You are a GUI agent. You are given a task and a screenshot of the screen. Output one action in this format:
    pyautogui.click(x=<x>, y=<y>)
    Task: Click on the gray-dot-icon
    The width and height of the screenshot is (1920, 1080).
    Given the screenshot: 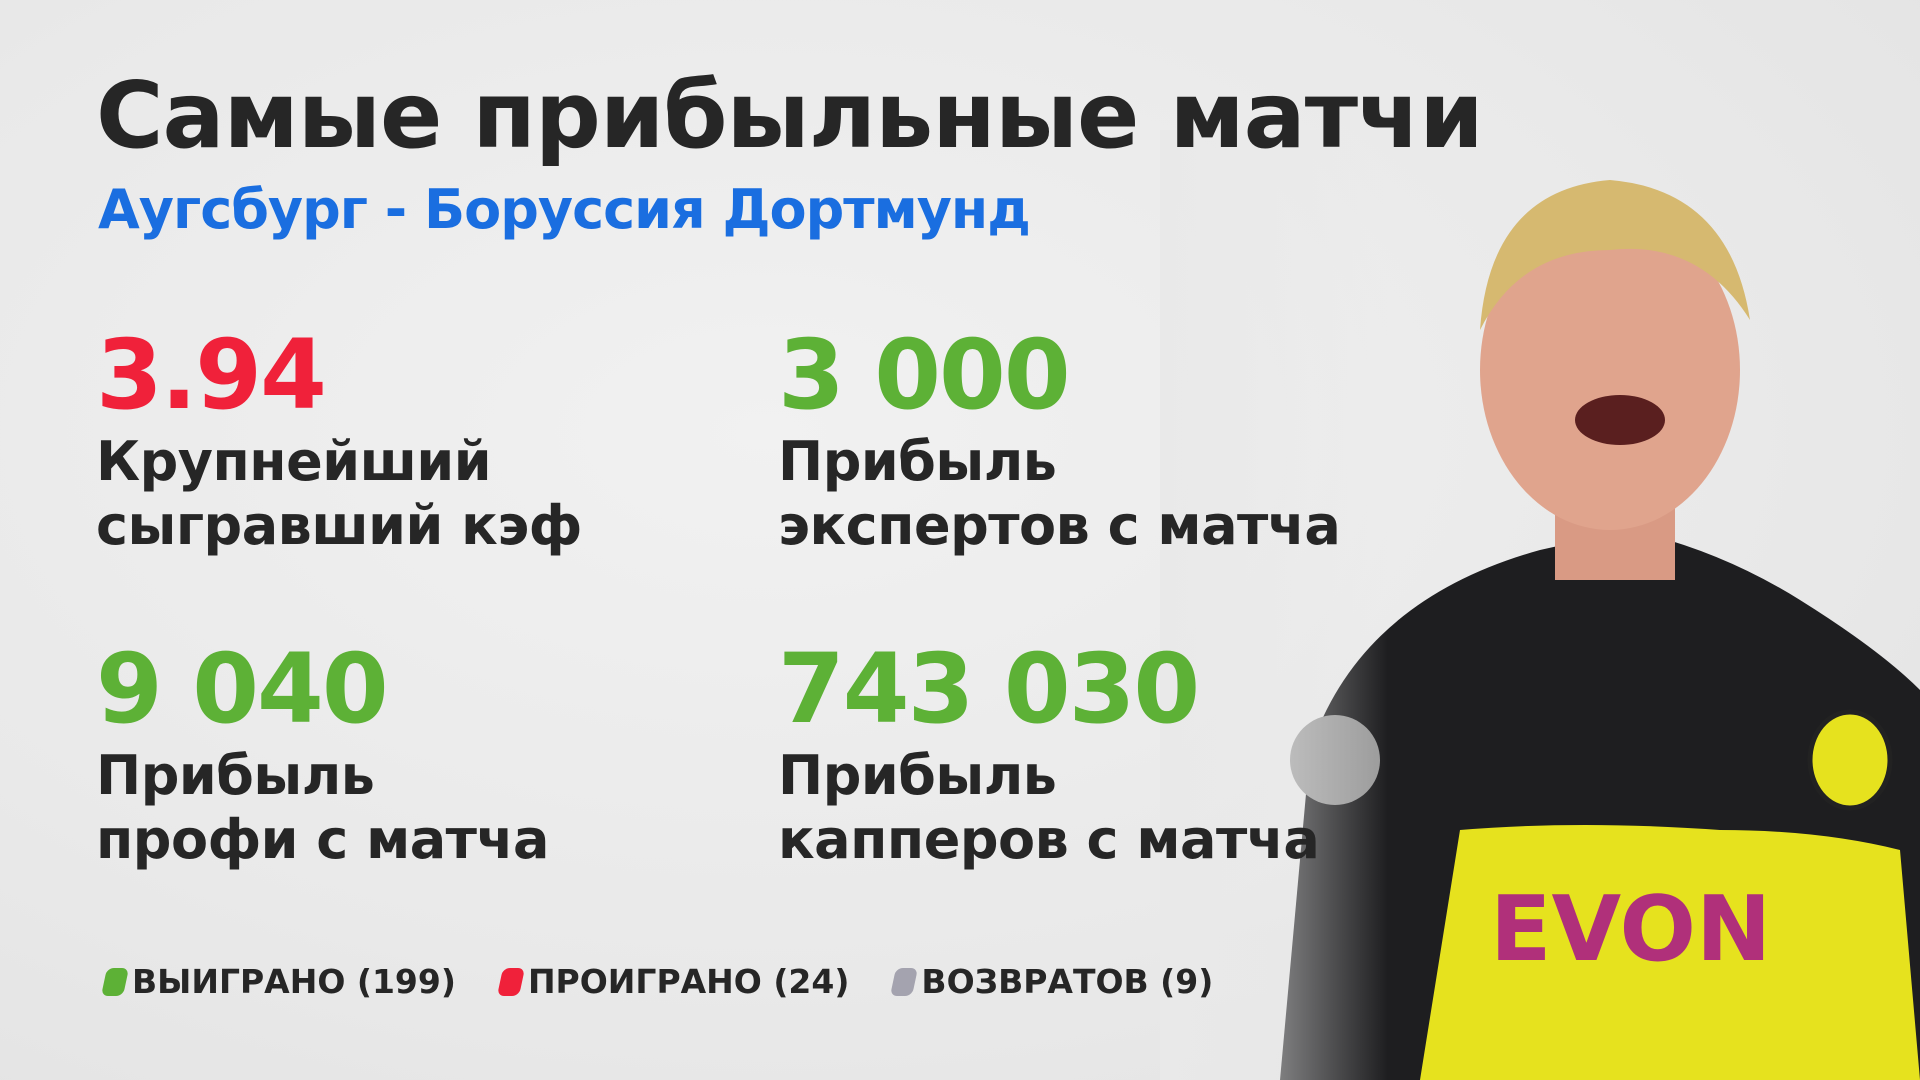 What is the action you would take?
    pyautogui.click(x=904, y=981)
    